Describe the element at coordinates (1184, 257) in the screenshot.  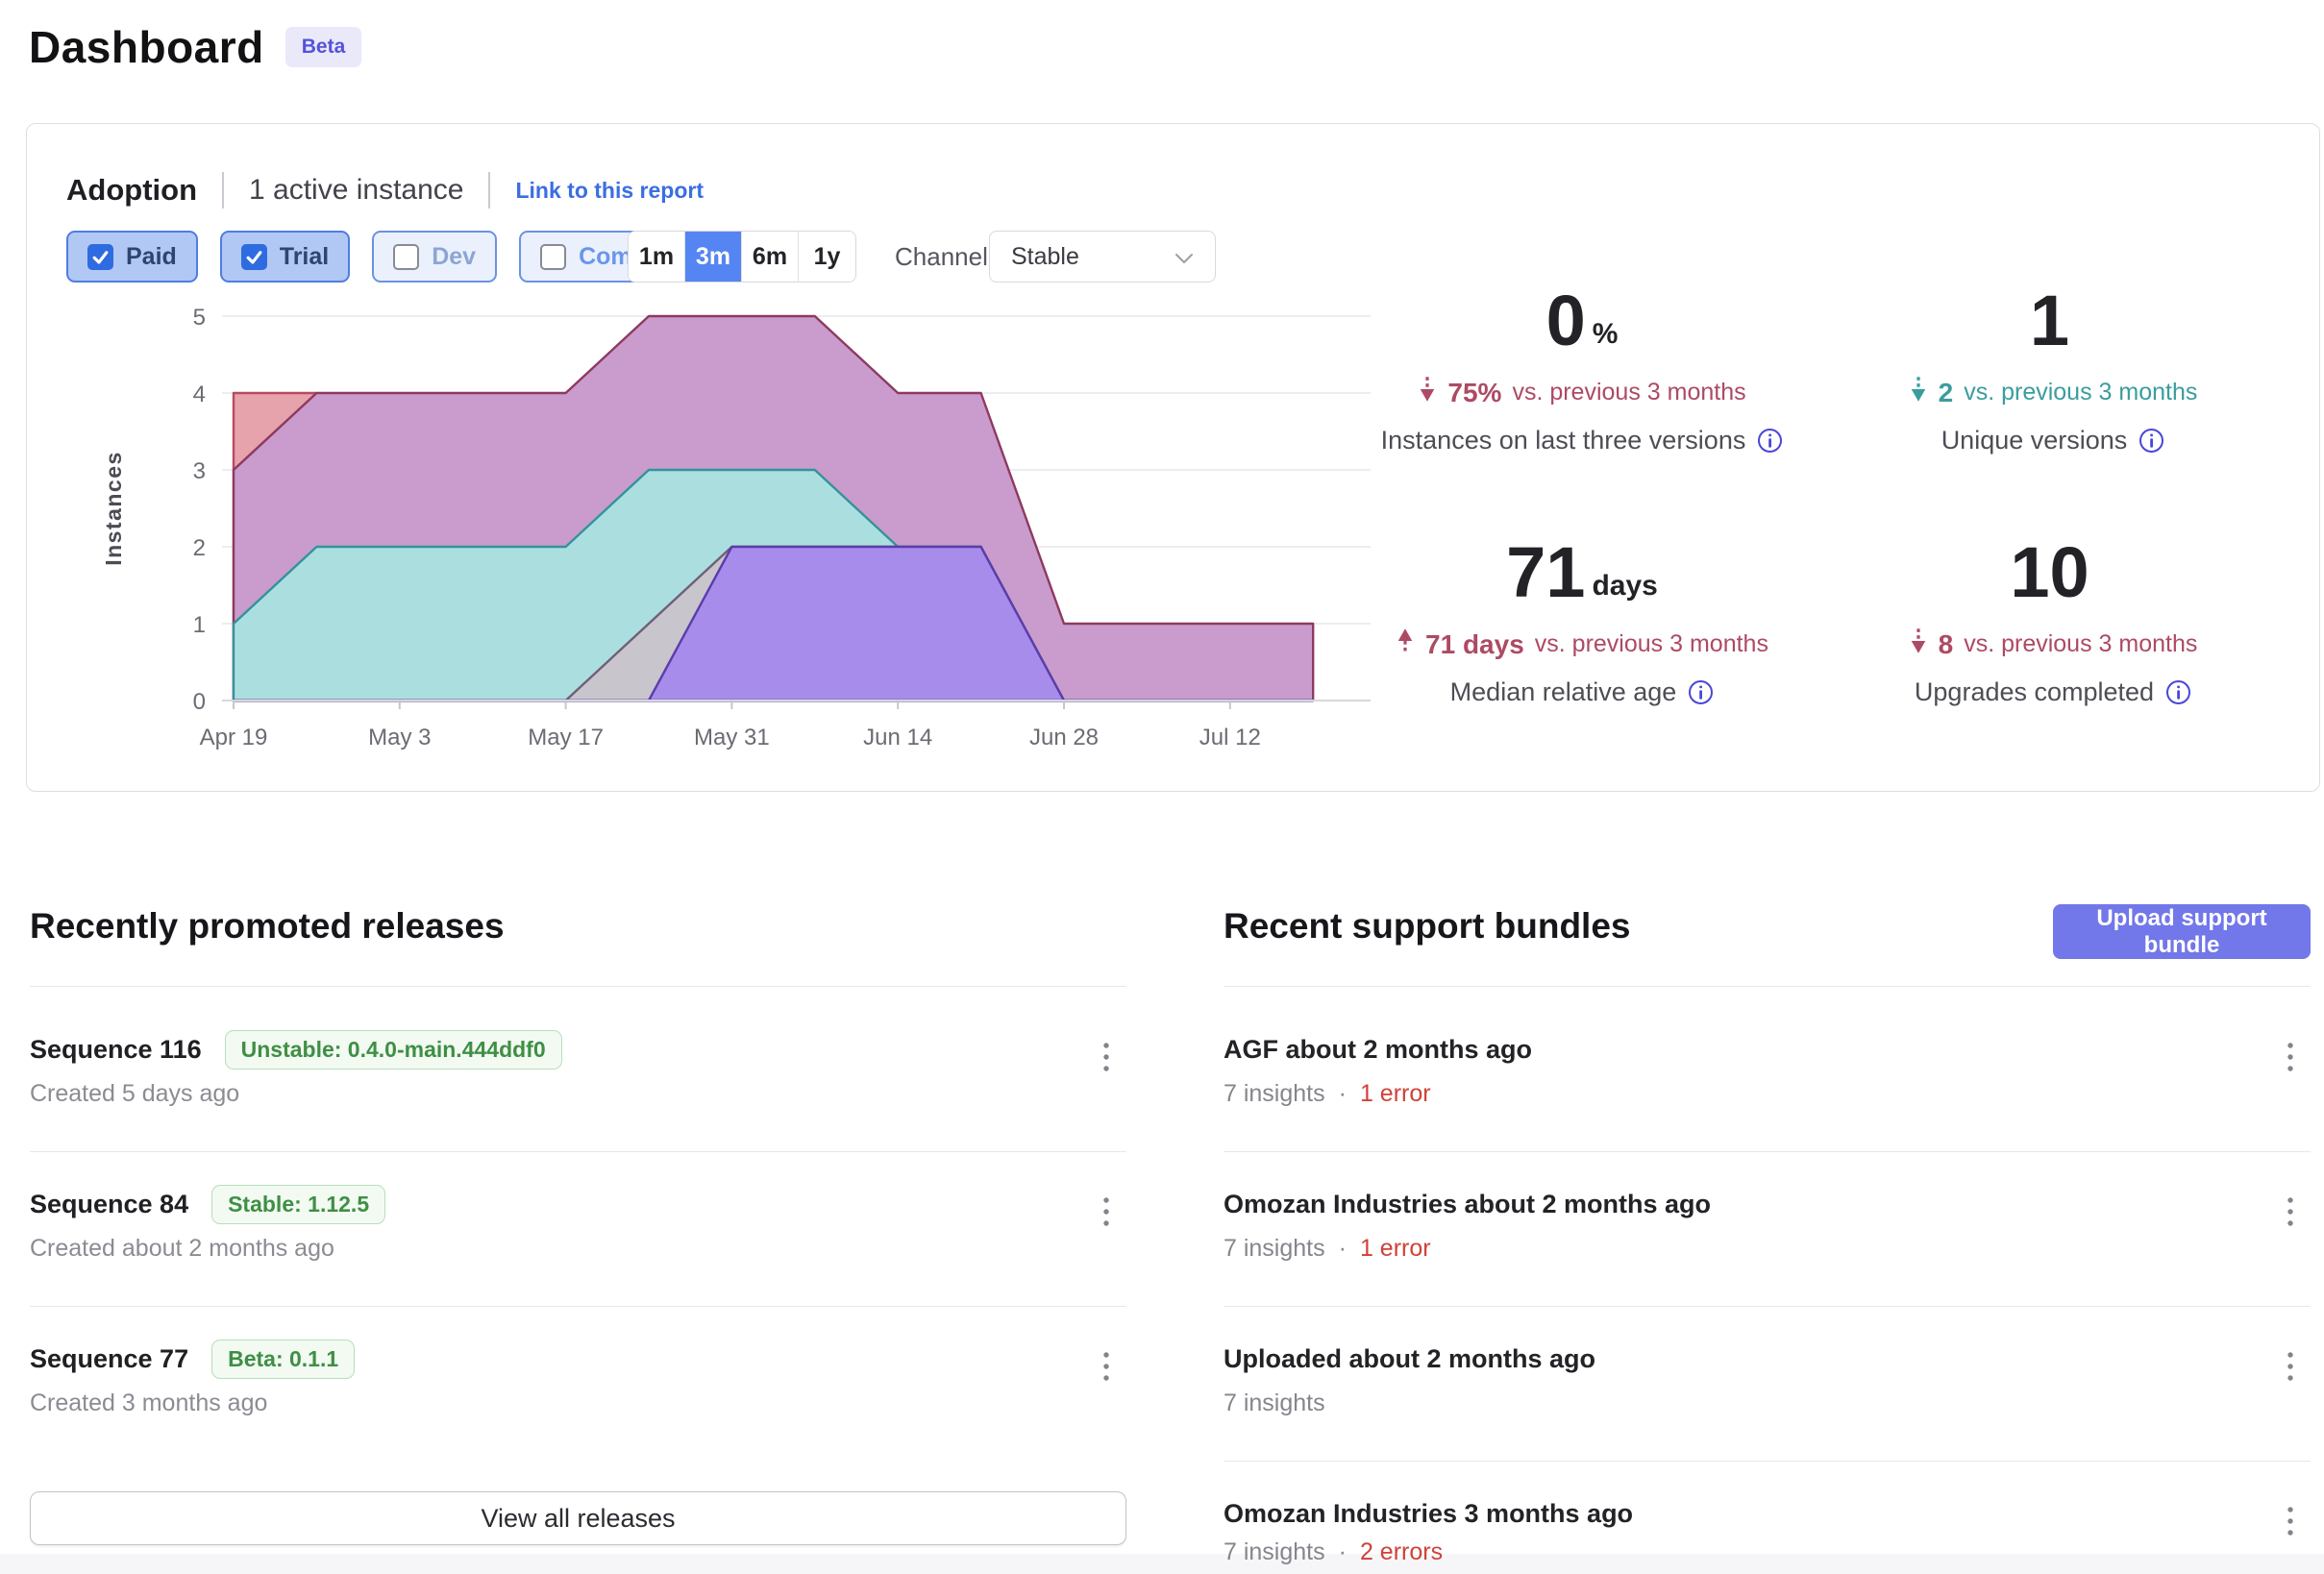
I see `chevron-down-icon` at that location.